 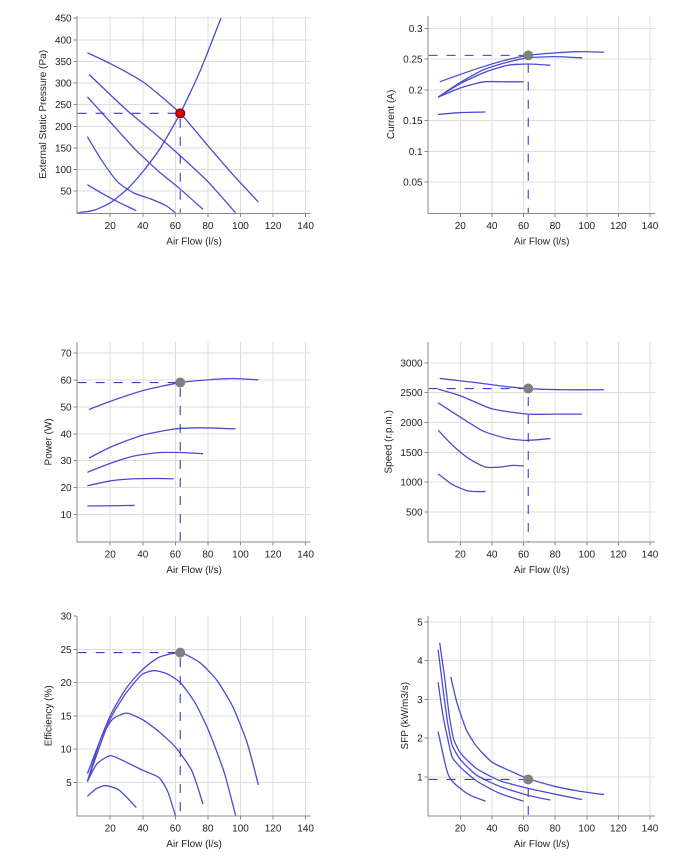 What do you see at coordinates (413, 60) in the screenshot?
I see `y-tick-label: 0.25` at bounding box center [413, 60].